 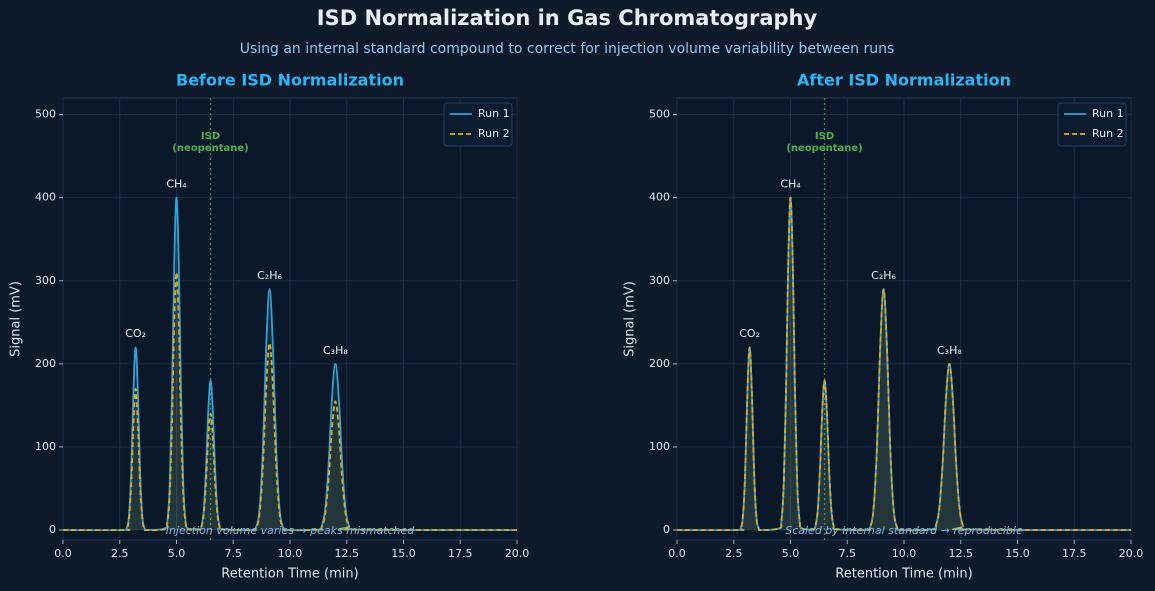 What do you see at coordinates (567, 18) in the screenshot?
I see `figure-title: ISD Normalization in Gas Chromatography` at bounding box center [567, 18].